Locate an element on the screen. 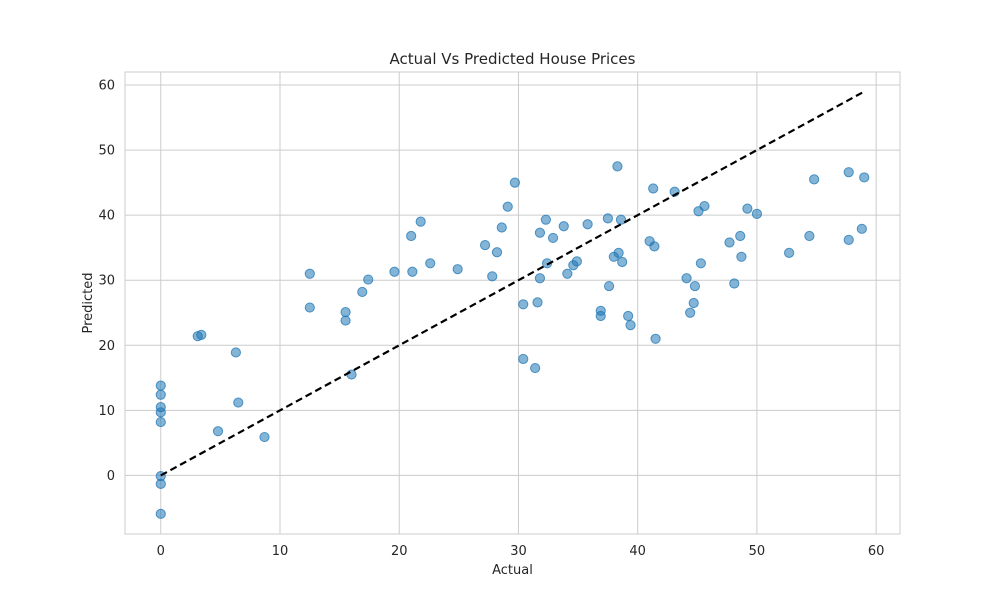  x-tick-label: 50 is located at coordinates (757, 551).